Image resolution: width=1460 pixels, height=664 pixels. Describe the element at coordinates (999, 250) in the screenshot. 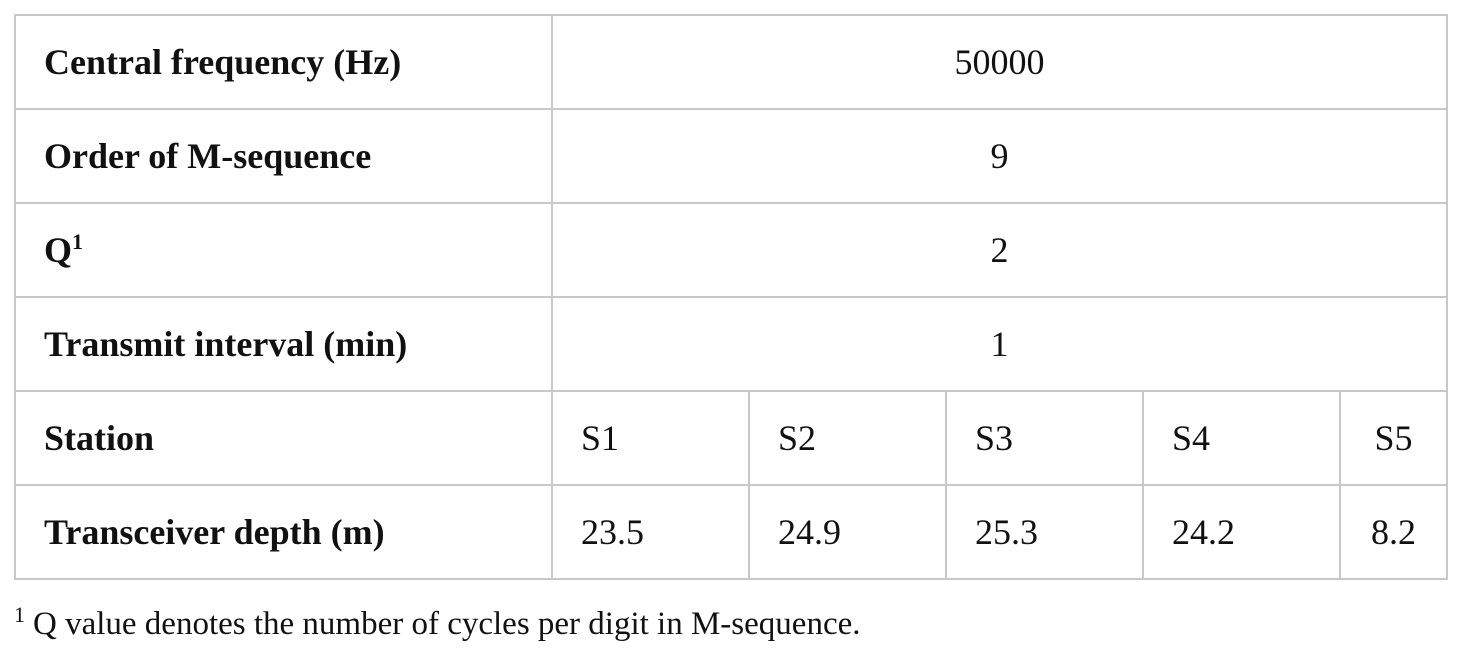

I see `value-q: 2` at that location.